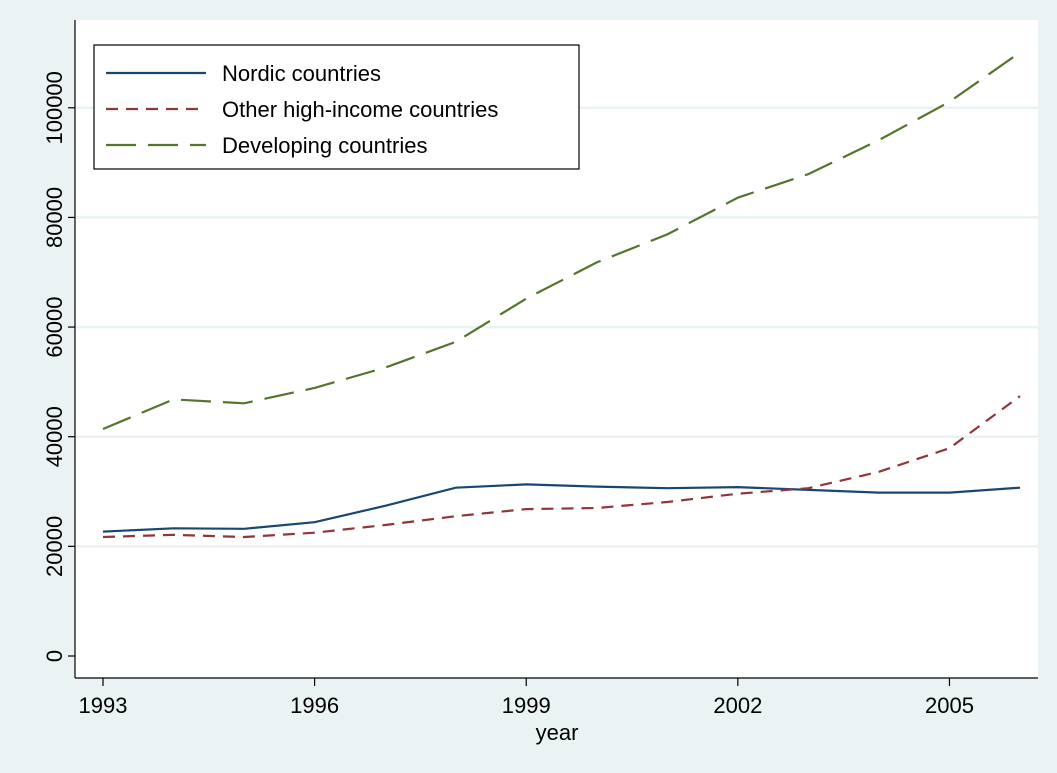 Image resolution: width=1057 pixels, height=773 pixels. I want to click on y-tick-label: 100000, so click(54, 107).